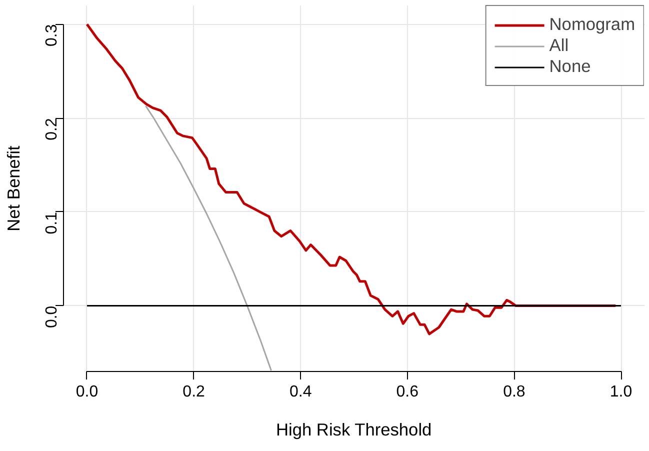 This screenshot has width=649, height=451. I want to click on x-axis-title: High Risk Threshold, so click(354, 430).